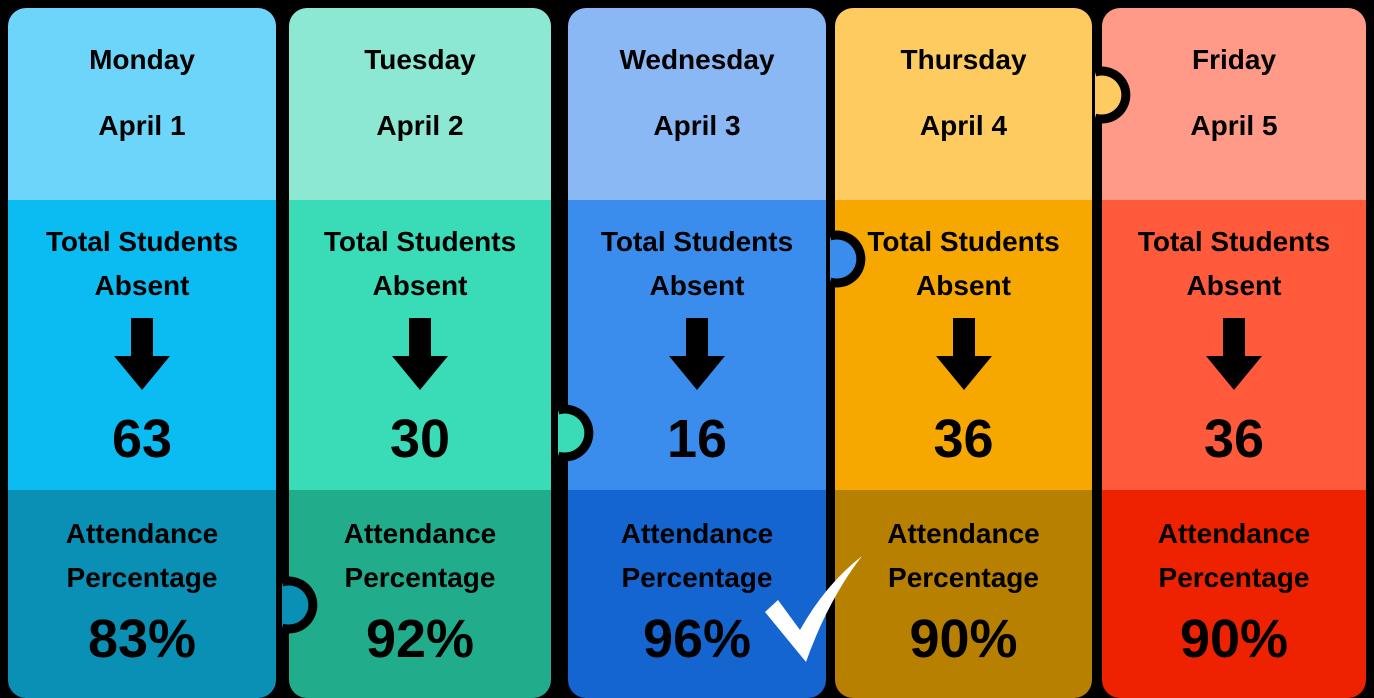 This screenshot has height=698, width=1374. I want to click on absent-section: Total Students Absent 63, so click(142, 345).